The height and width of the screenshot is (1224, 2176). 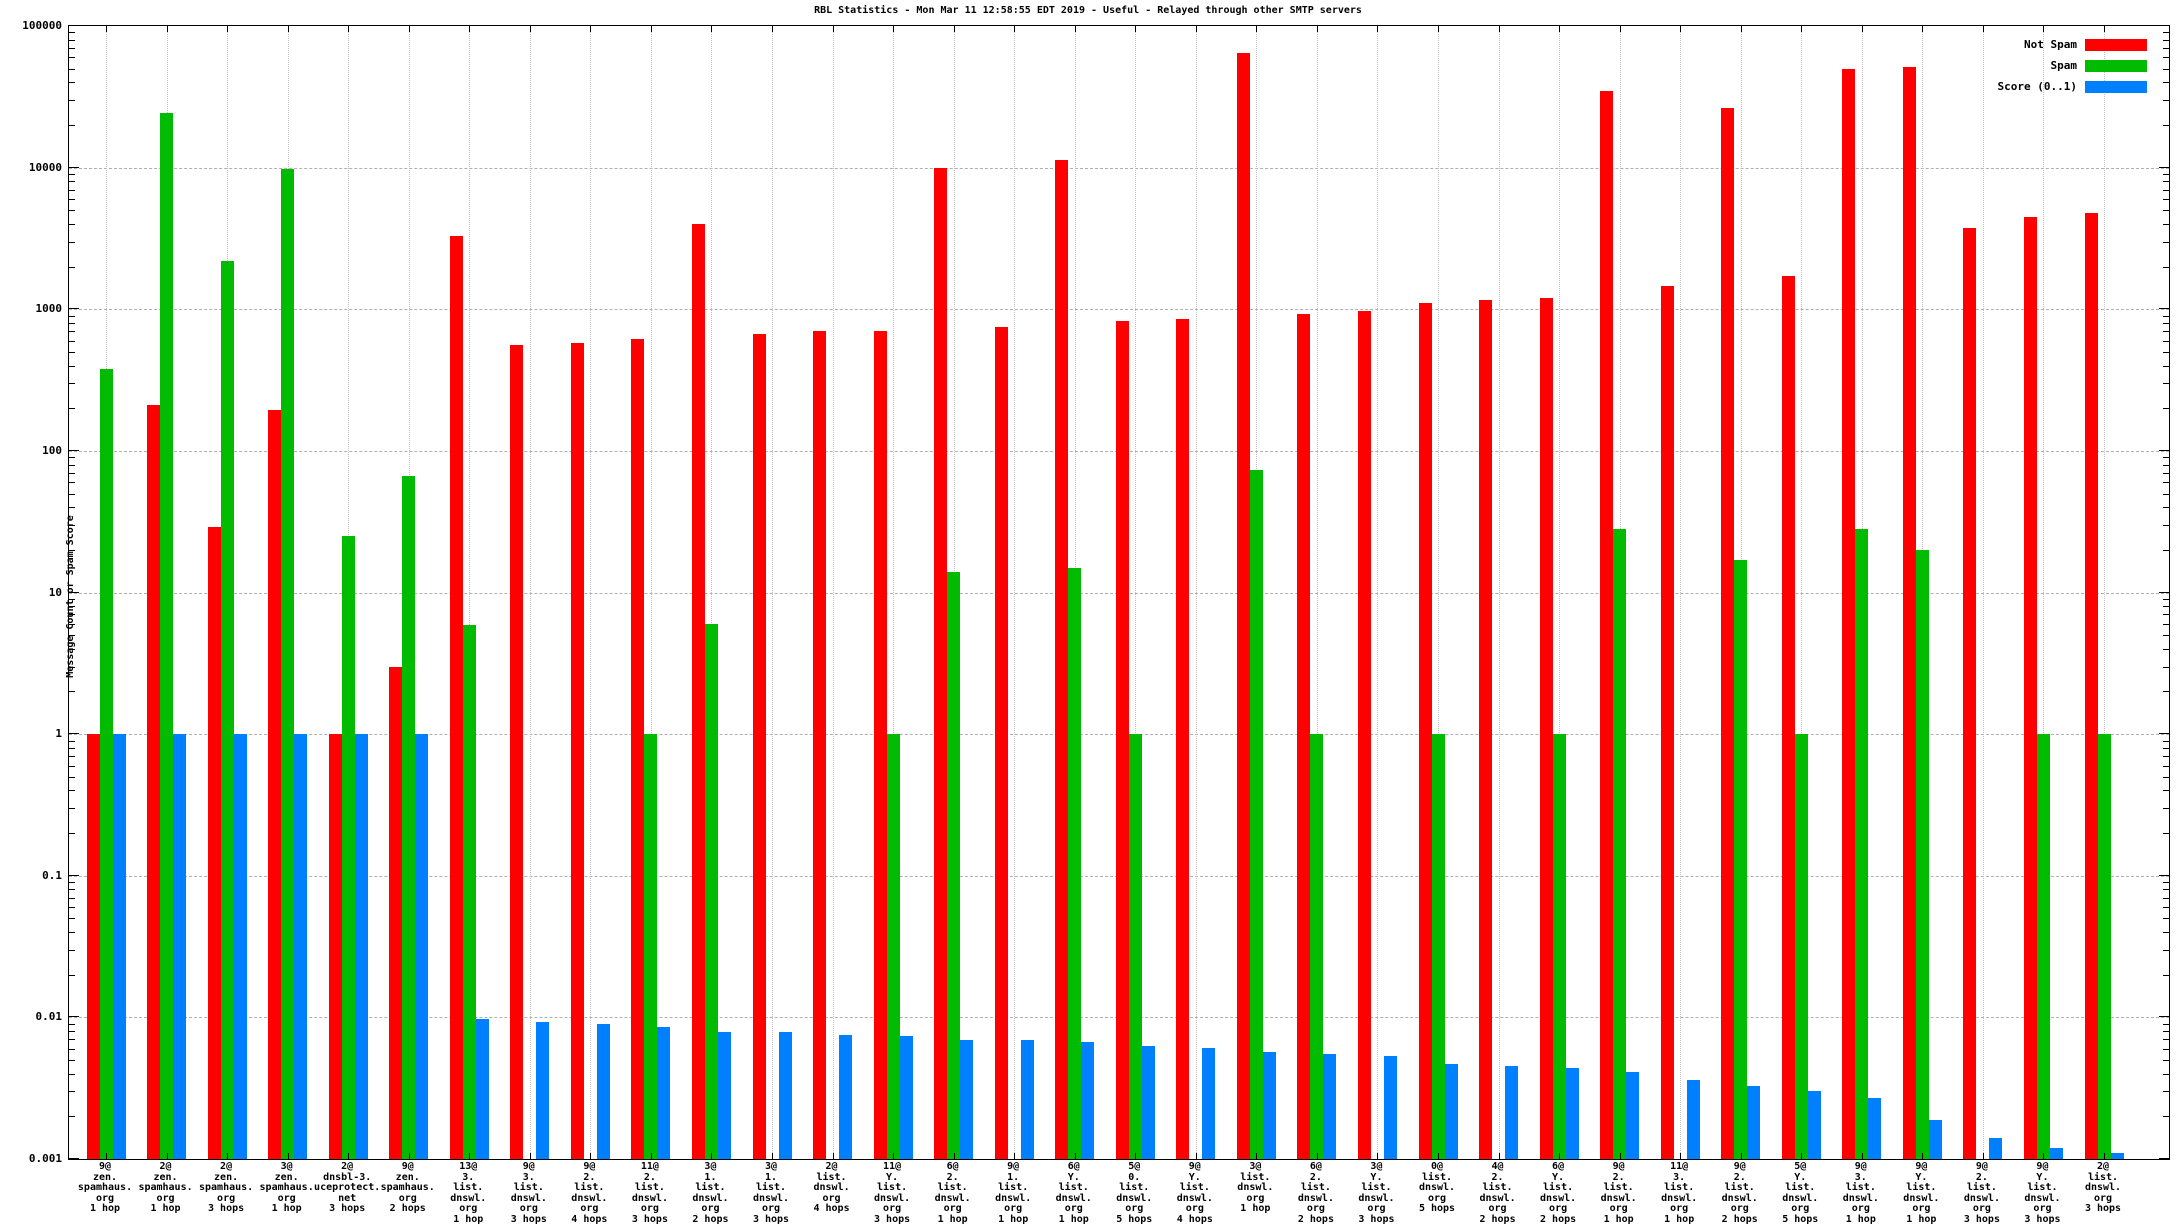 What do you see at coordinates (58, 734) in the screenshot?
I see `y-tick-label: 1` at bounding box center [58, 734].